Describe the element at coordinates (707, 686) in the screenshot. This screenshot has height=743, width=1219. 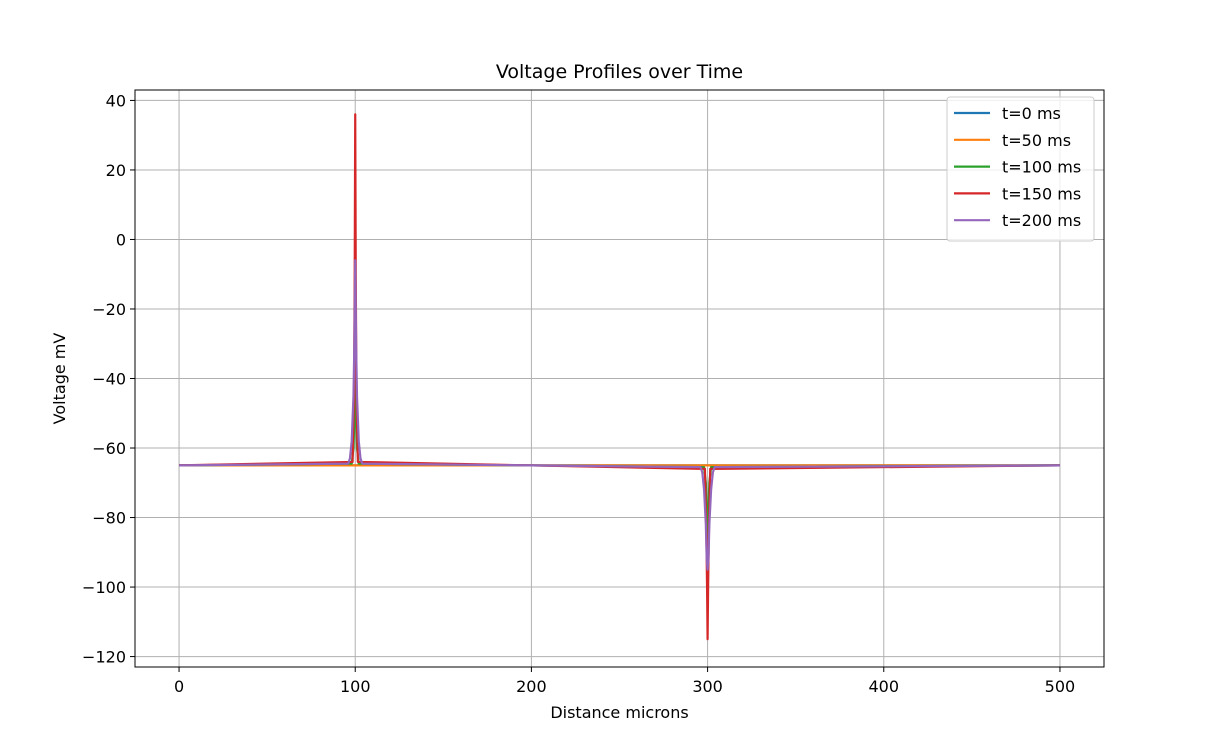
I see `x-tick-label: 300` at that location.